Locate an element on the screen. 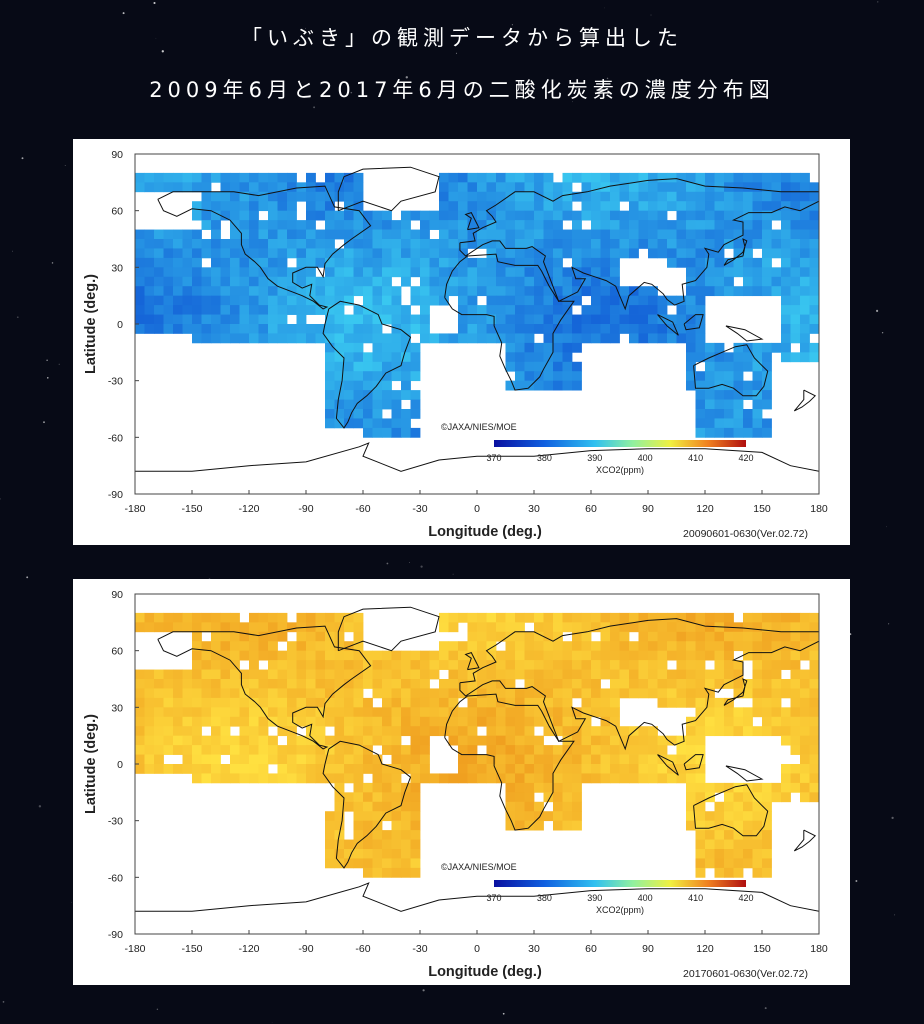 This screenshot has height=1024, width=924. colorbar-tick-label: 400 is located at coordinates (645, 898).